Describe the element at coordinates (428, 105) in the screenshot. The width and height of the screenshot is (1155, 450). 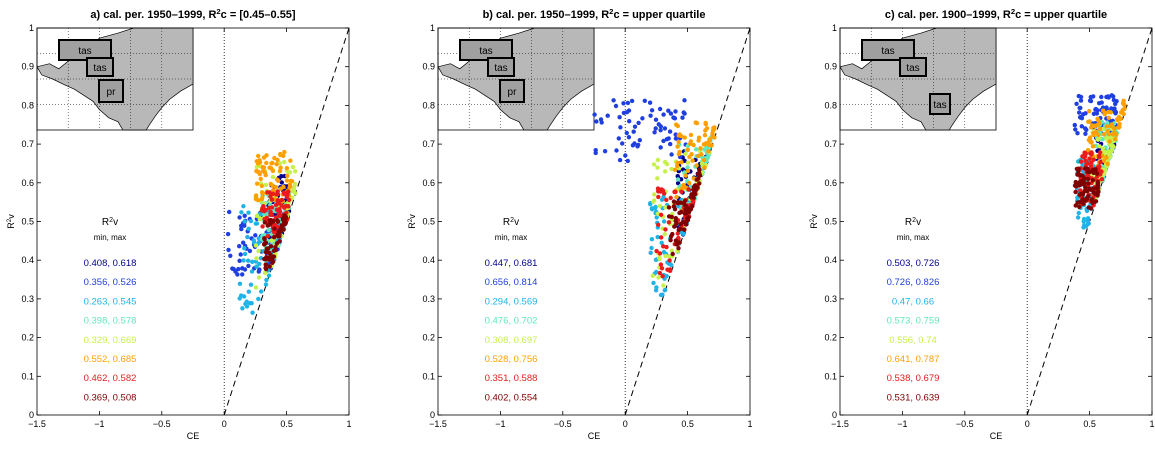
I see `y-tick-label: 0.8` at that location.